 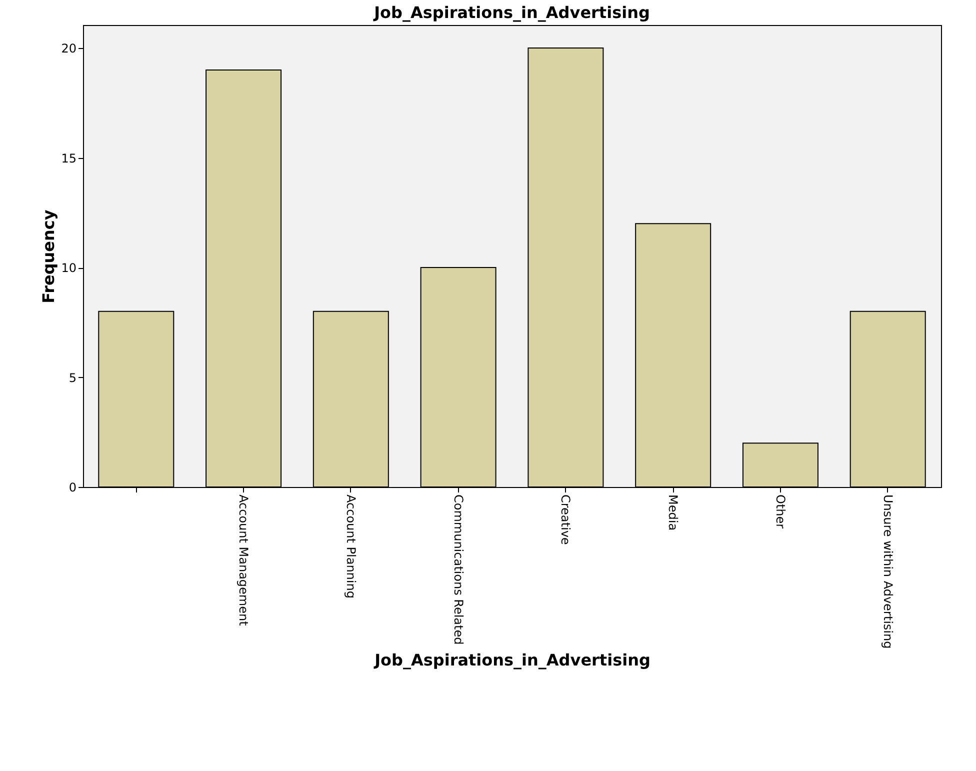 I want to click on x-tick-label: Media, so click(x=673, y=512).